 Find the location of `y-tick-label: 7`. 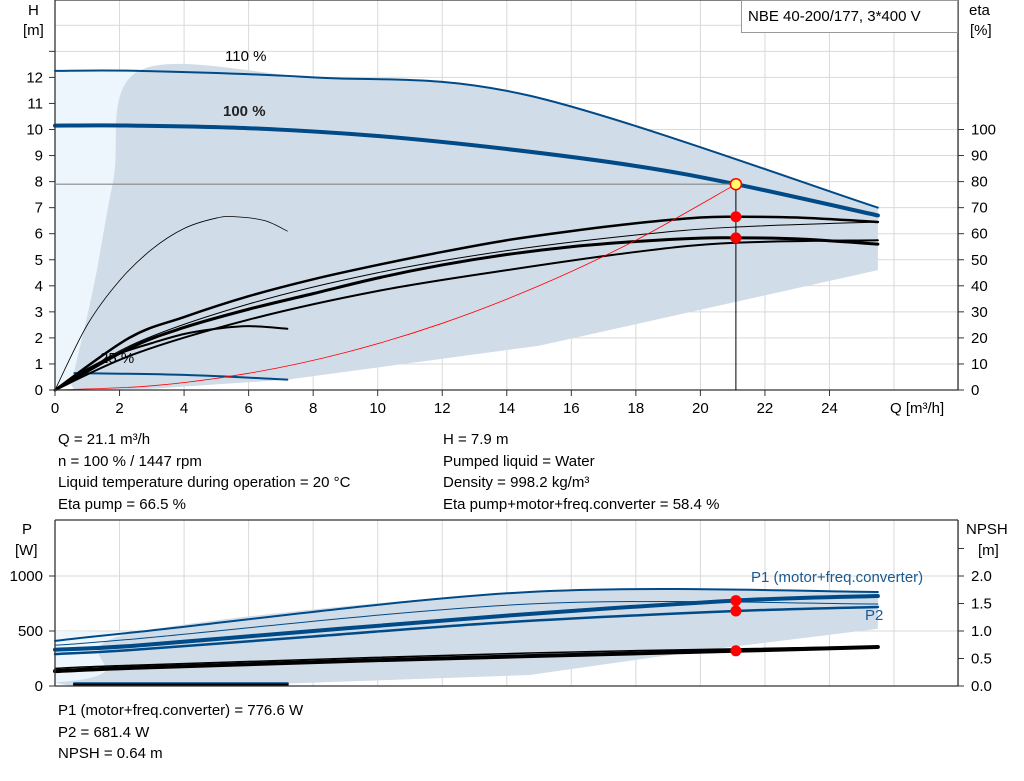

y-tick-label: 7 is located at coordinates (39, 208).